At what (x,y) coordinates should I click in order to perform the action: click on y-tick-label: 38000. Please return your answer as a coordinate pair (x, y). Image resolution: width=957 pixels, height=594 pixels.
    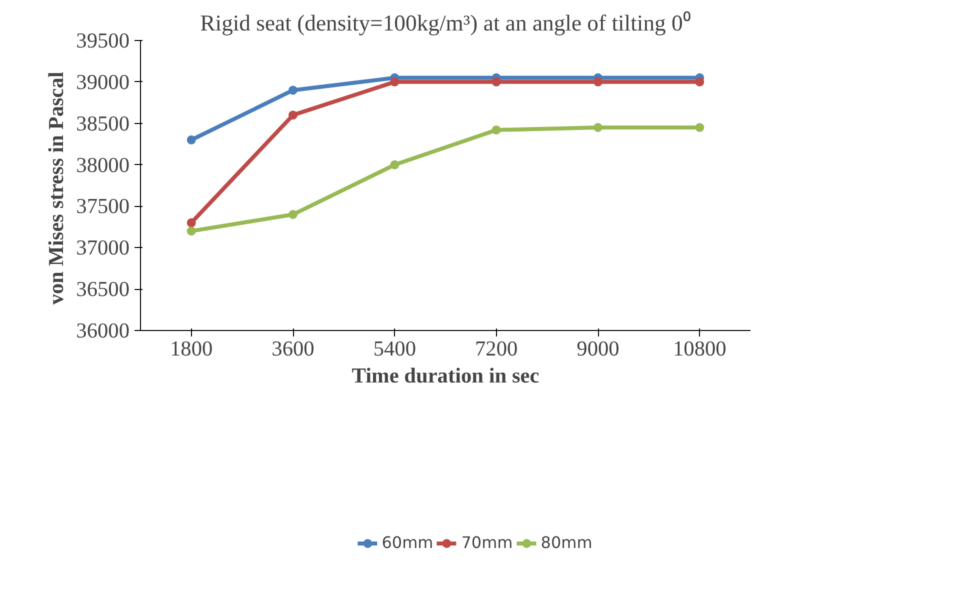
    Looking at the image, I should click on (103, 164).